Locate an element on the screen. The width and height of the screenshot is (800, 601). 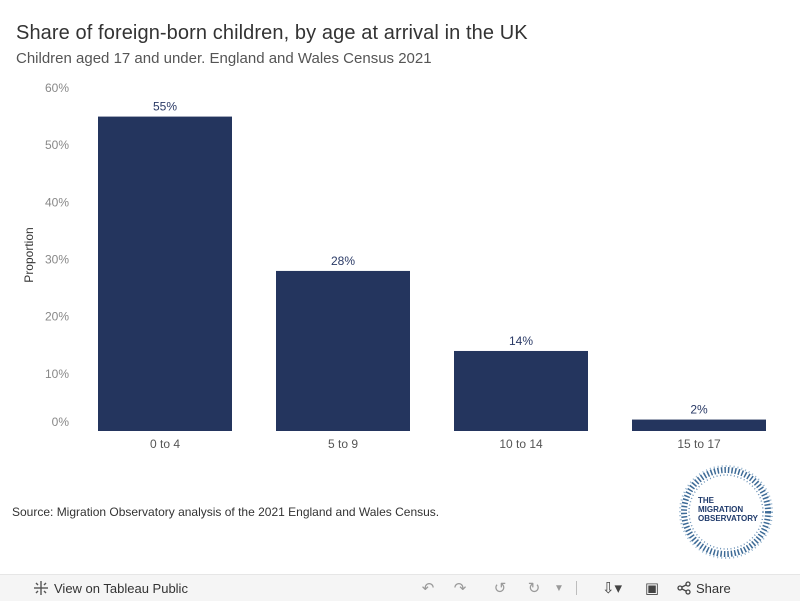
y-tick-label: 50% is located at coordinates (57, 145).